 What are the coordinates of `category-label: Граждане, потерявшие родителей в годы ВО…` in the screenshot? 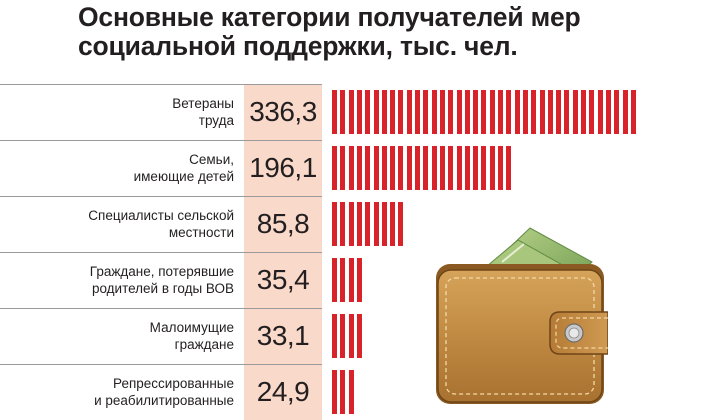 It's located at (161, 280).